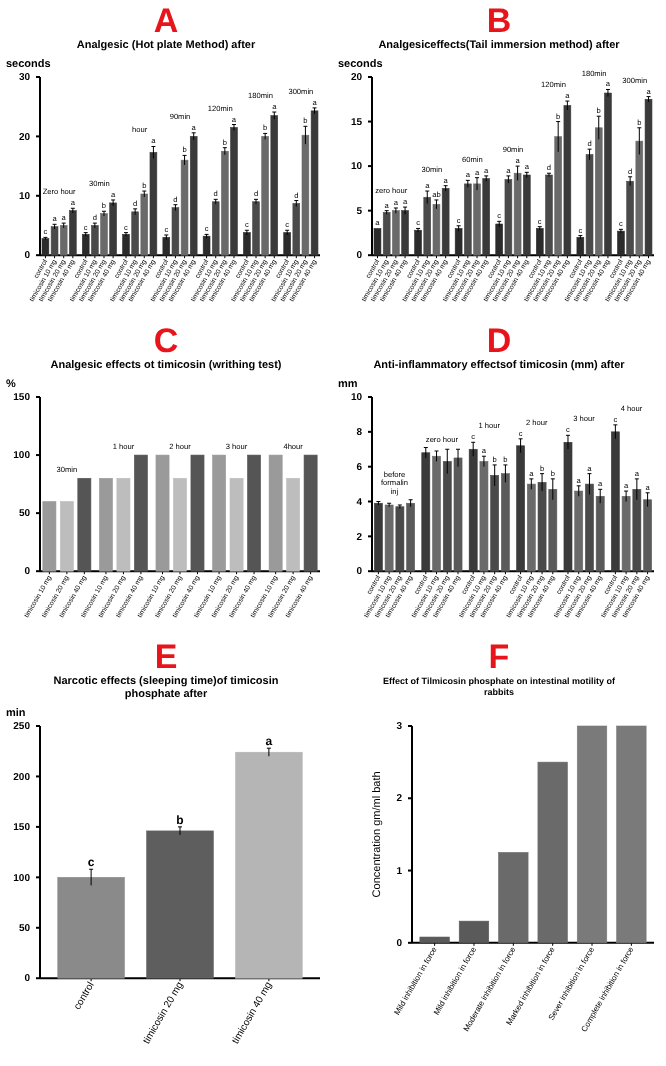 This screenshot has width=666, height=1066. What do you see at coordinates (166, 657) in the screenshot?
I see `chart-title: E` at bounding box center [166, 657].